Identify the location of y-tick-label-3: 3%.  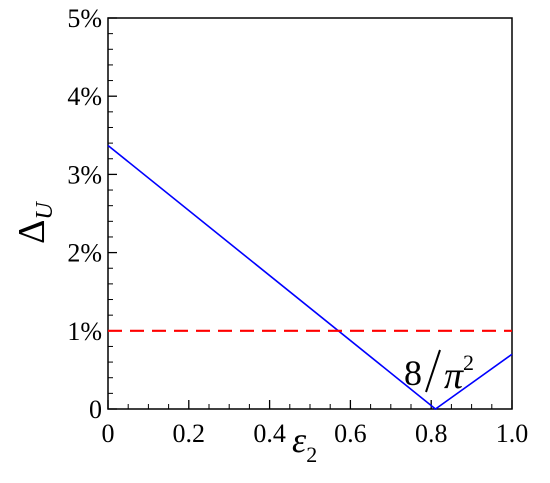
(84, 174).